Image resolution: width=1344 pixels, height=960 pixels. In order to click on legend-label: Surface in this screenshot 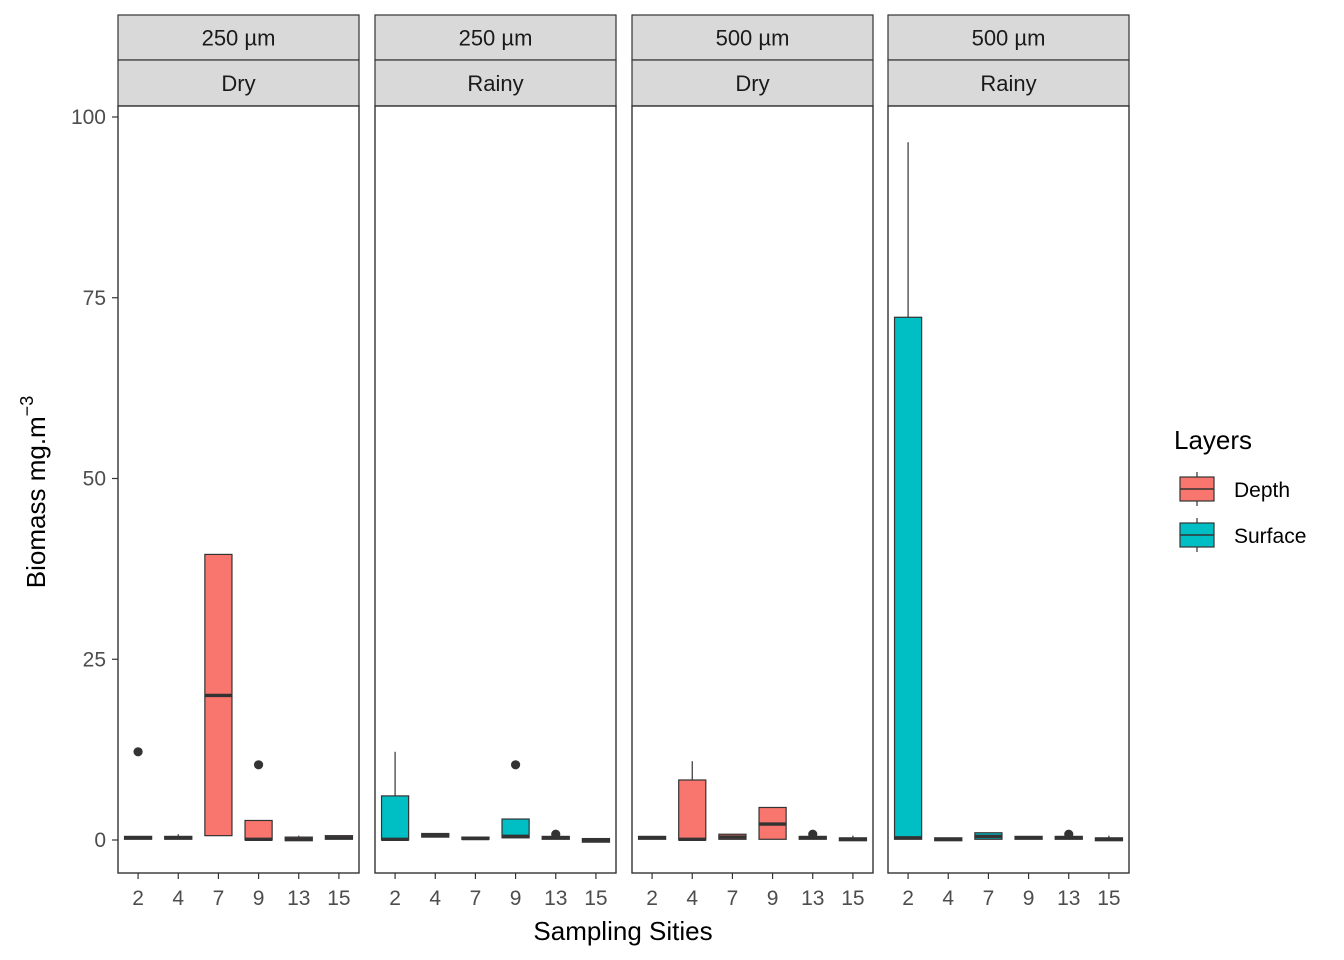, I will do `click(1270, 536)`.